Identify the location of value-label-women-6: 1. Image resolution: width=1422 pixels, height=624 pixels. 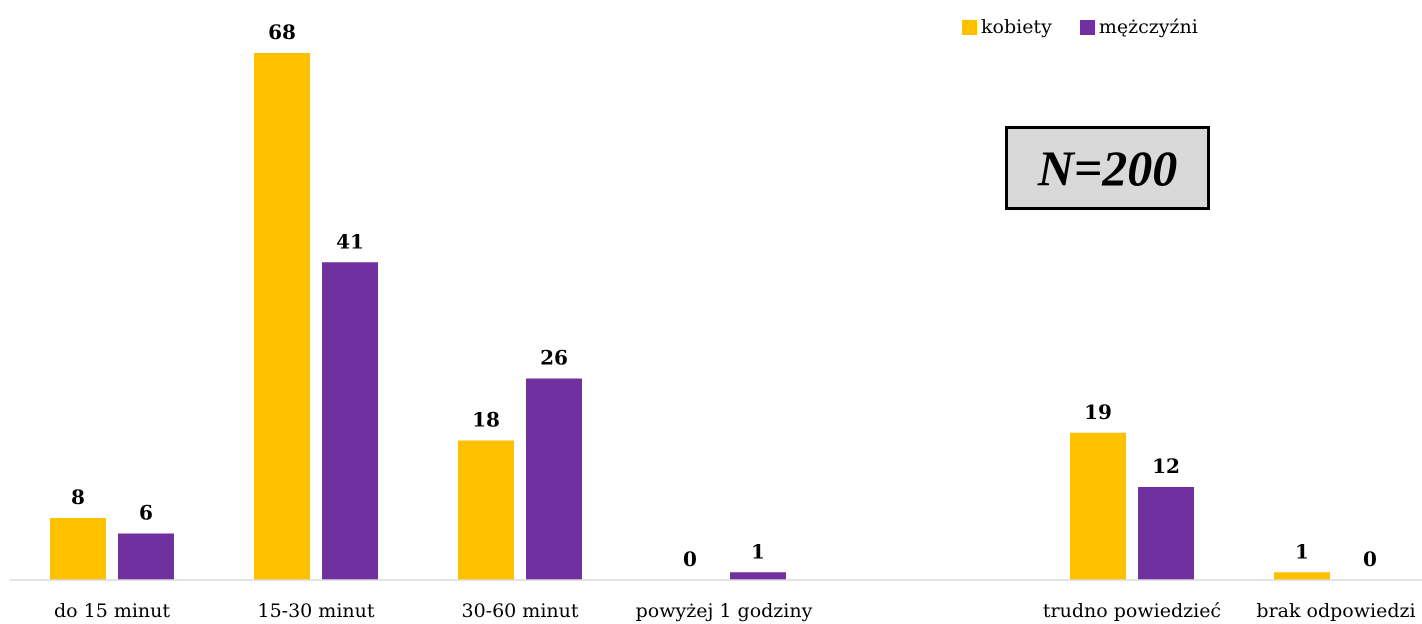
(1302, 551).